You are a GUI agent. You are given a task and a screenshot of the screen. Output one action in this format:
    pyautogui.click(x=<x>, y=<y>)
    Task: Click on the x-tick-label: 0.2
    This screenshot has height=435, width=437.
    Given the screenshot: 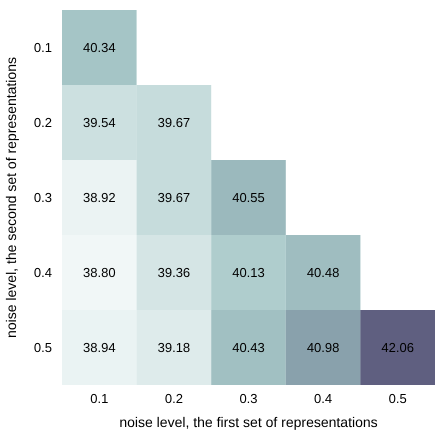 What is the action you would take?
    pyautogui.click(x=173, y=398)
    